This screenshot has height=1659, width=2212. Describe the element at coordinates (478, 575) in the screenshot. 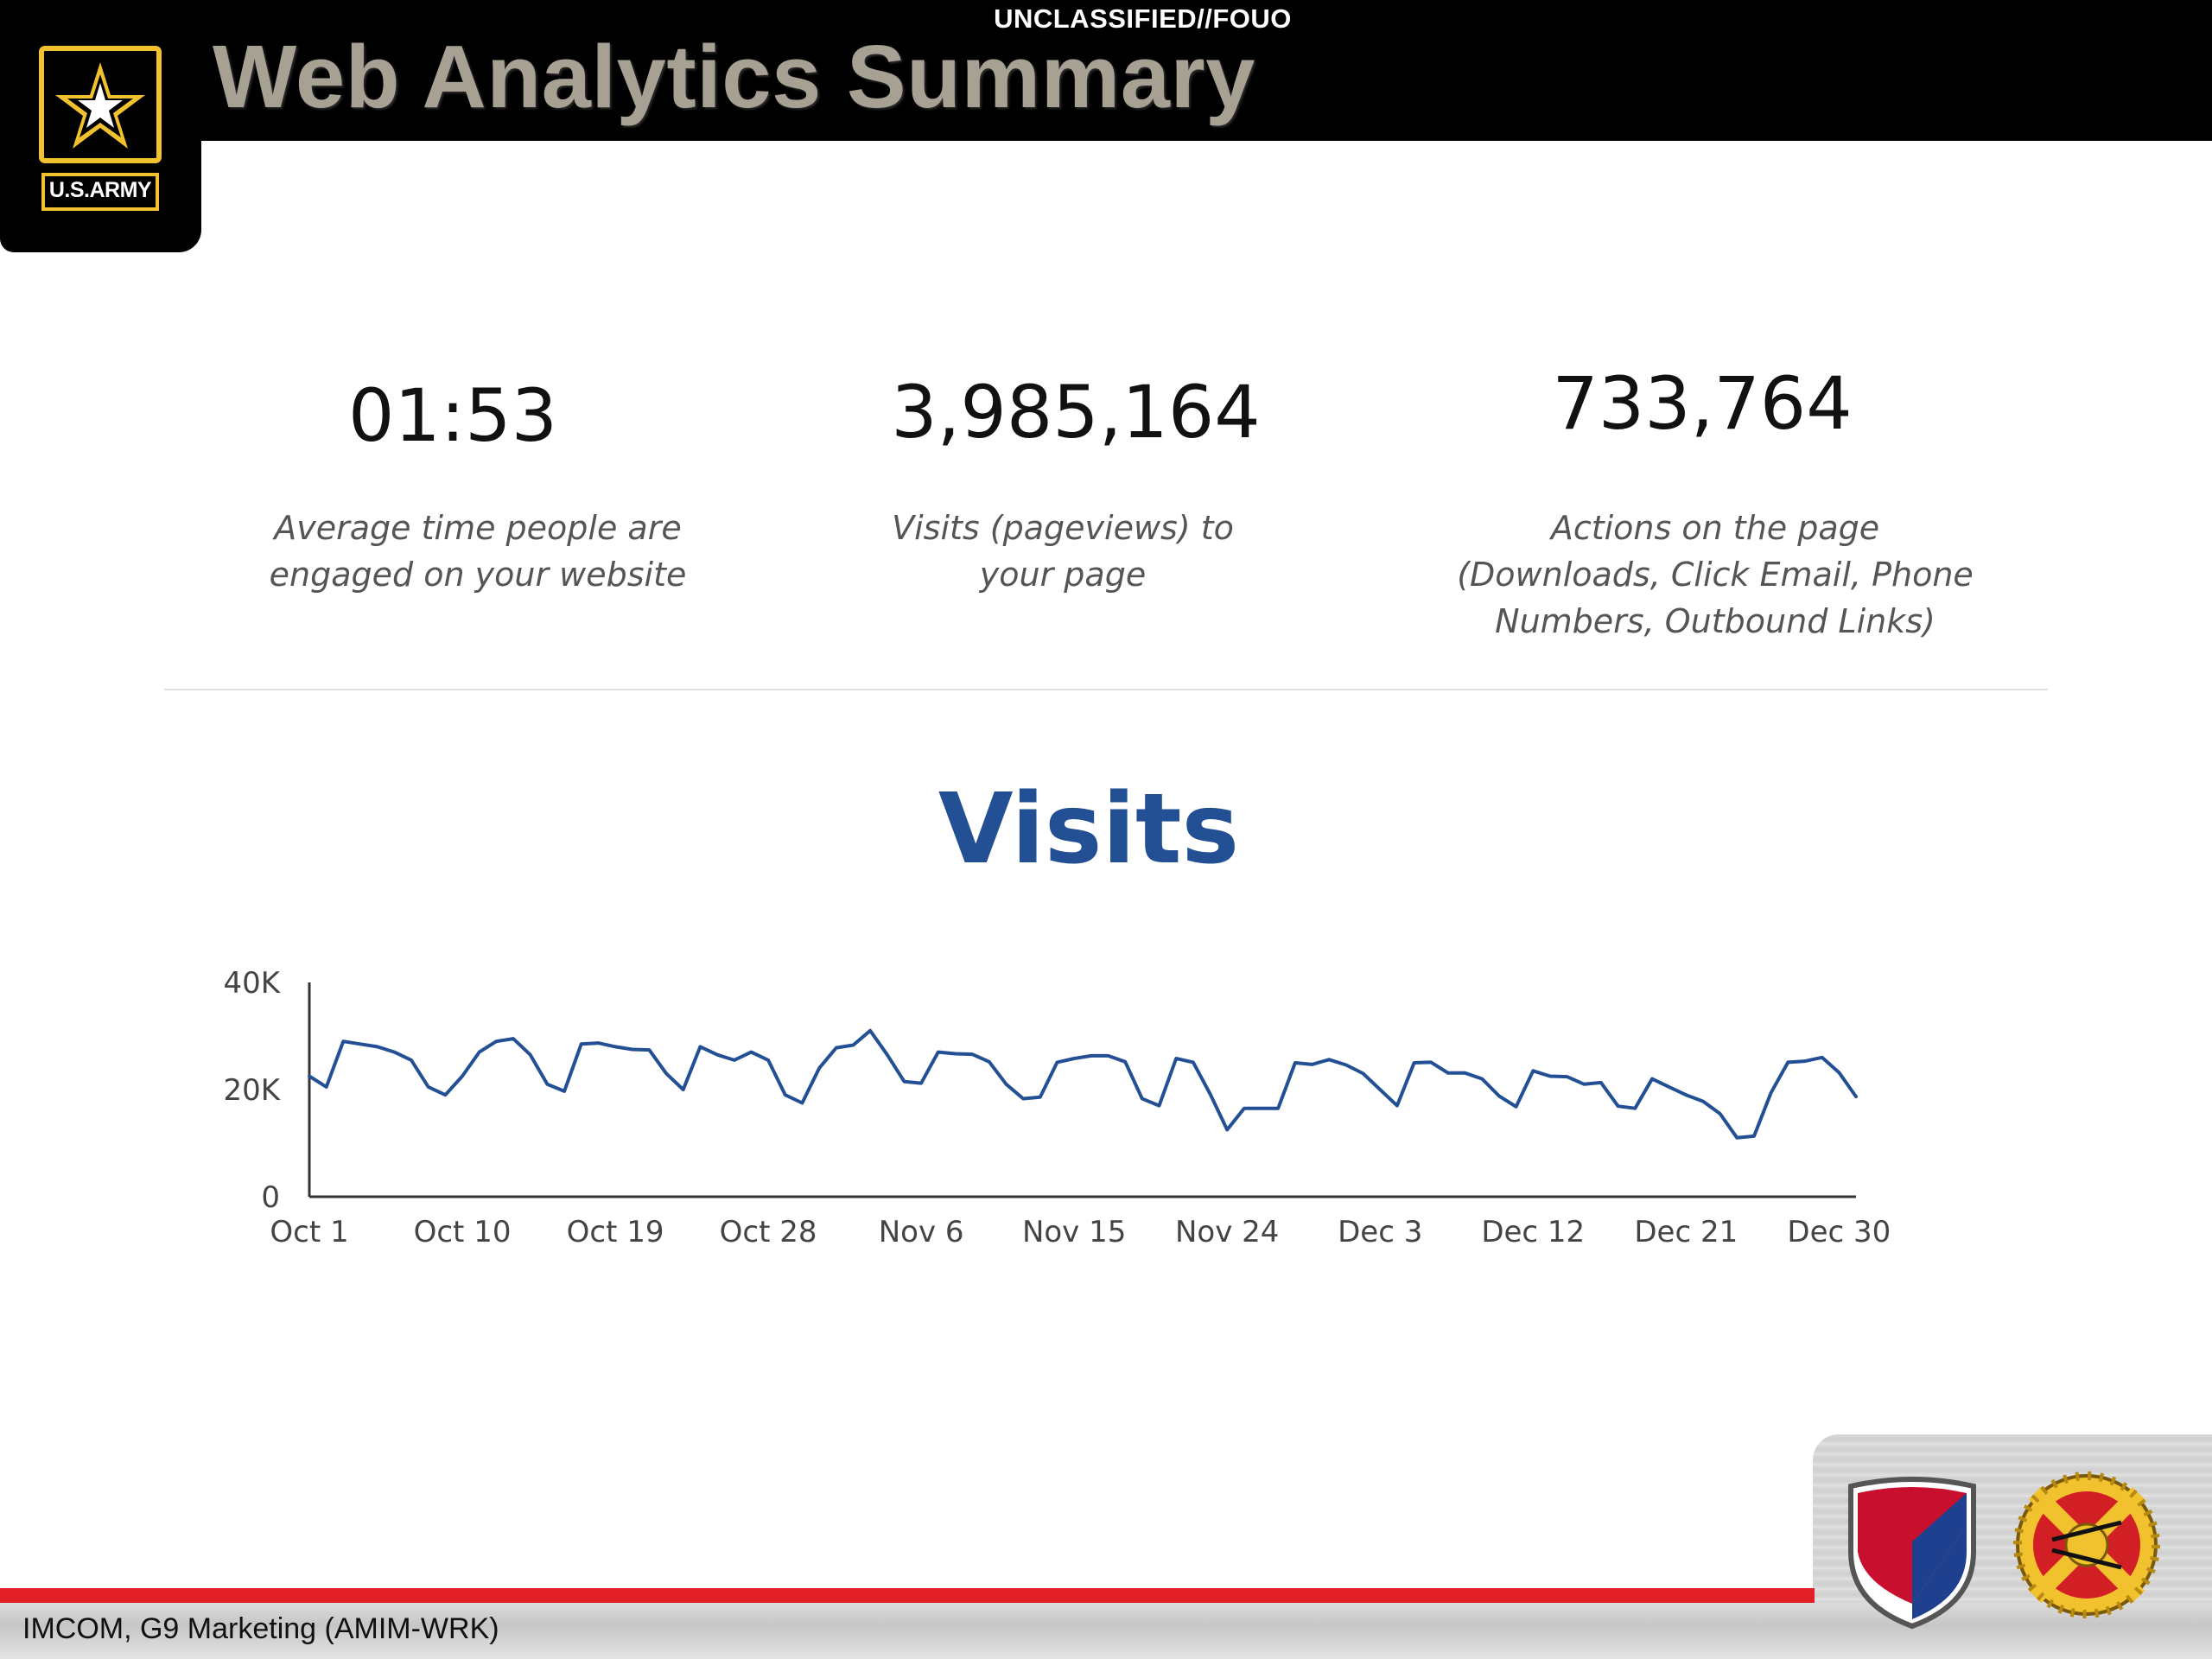

I see `kpi-caption-line: engaged on your website` at that location.